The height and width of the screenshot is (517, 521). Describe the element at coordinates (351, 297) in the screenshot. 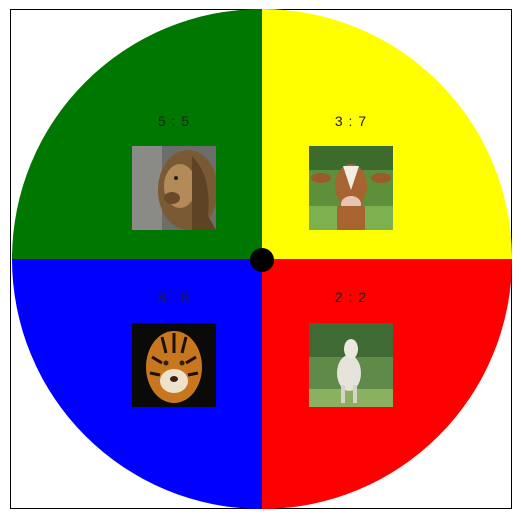

I see `score-label-bottom-right: 2` at that location.